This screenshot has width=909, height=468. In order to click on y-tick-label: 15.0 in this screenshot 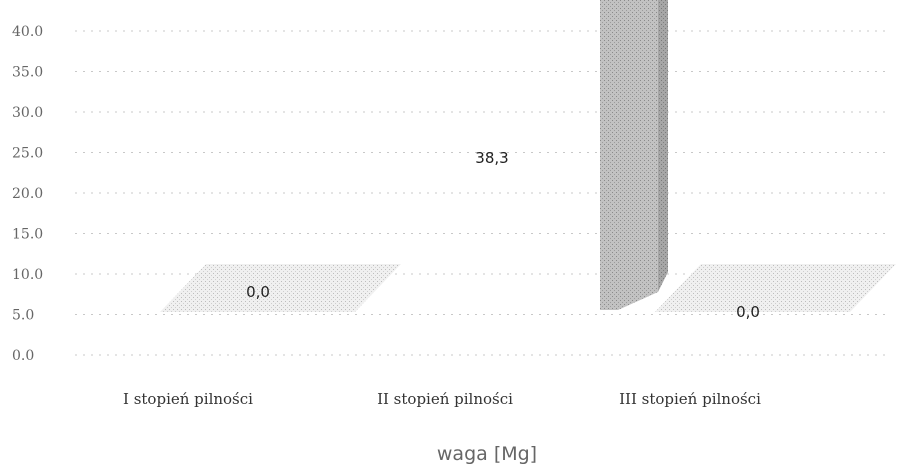, I will do `click(27, 235)`.